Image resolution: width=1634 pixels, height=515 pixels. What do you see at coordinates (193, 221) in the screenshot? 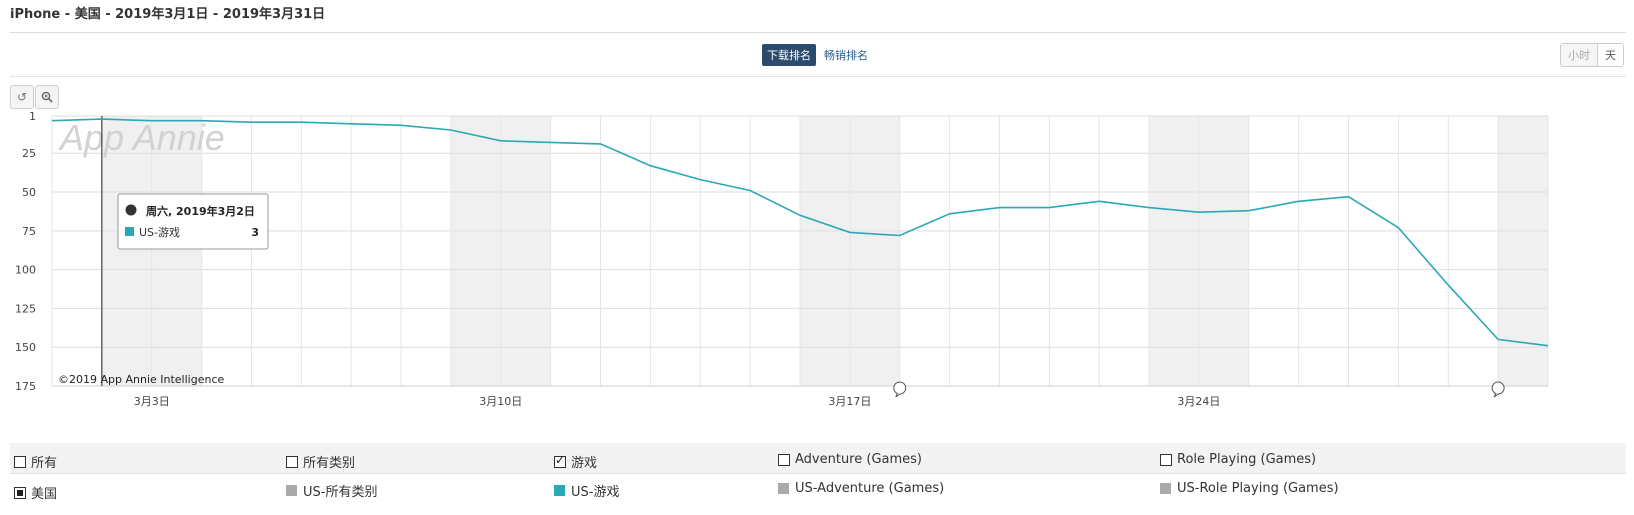
I see `tooltip: 周六, 2019年3月2日 US-游戏 3` at bounding box center [193, 221].